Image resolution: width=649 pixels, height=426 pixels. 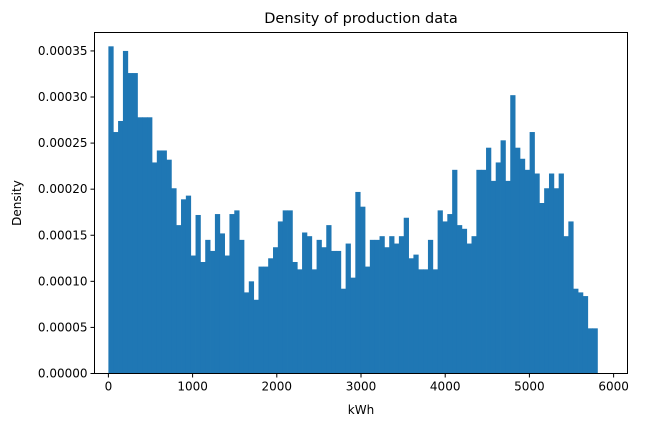 I want to click on x-tick-label: 0, so click(x=109, y=387).